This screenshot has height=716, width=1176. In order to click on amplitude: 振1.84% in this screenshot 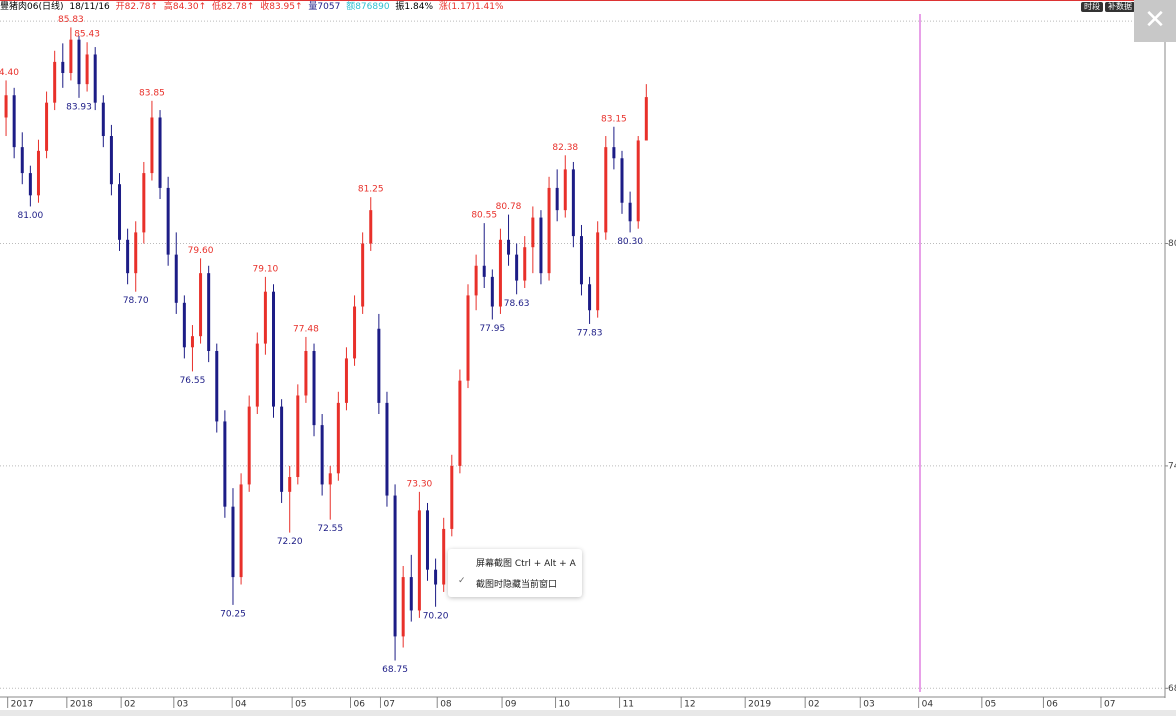, I will do `click(414, 7)`.